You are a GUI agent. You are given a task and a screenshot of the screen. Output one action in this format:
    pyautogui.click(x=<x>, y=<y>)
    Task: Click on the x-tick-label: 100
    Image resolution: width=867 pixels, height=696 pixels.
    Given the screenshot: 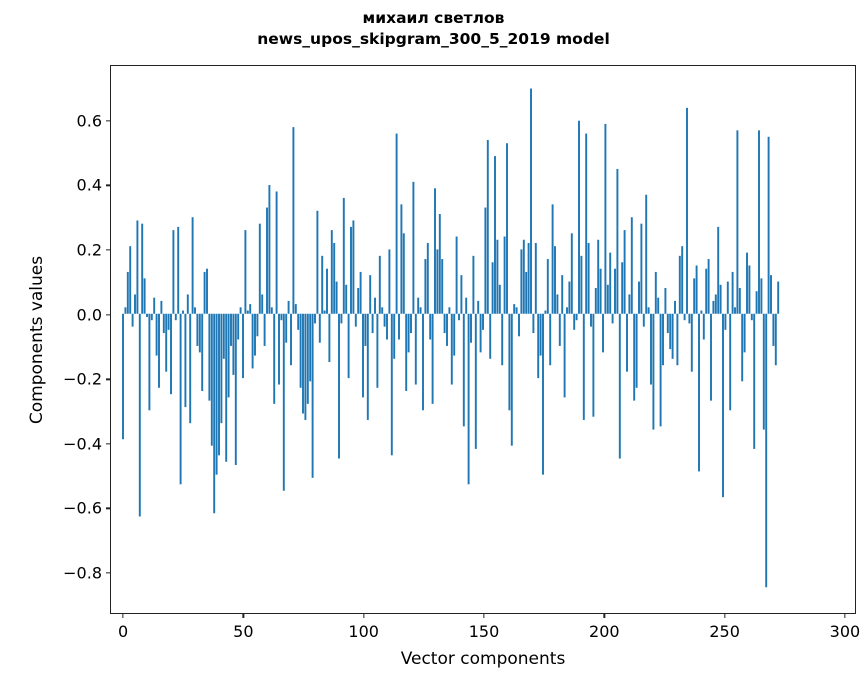 What is the action you would take?
    pyautogui.click(x=363, y=631)
    